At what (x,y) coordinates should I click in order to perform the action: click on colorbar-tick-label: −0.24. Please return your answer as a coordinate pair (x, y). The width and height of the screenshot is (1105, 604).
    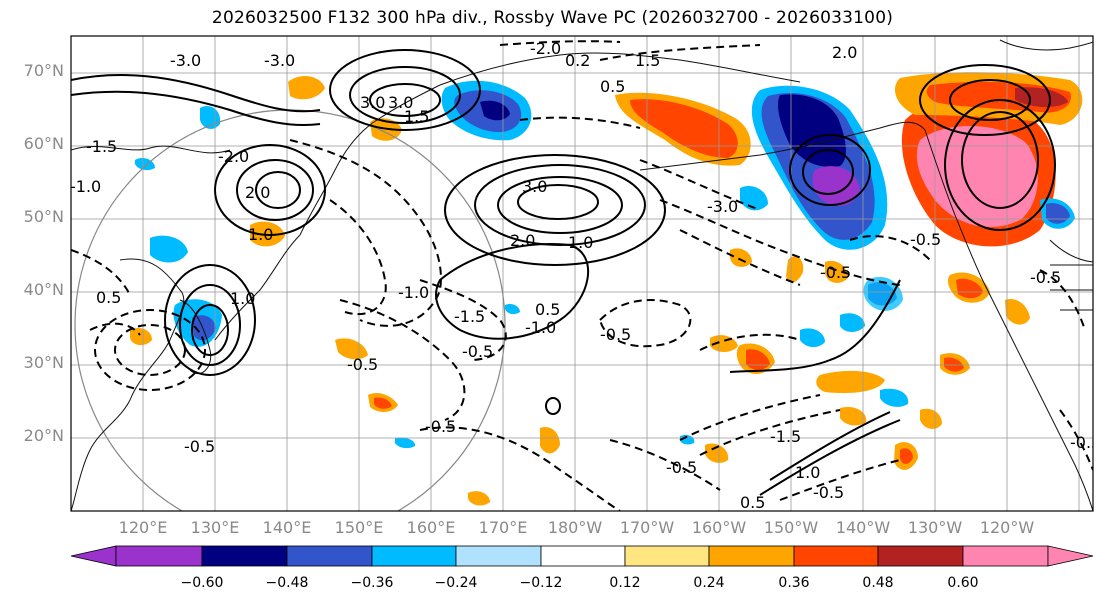
    Looking at the image, I should click on (456, 583).